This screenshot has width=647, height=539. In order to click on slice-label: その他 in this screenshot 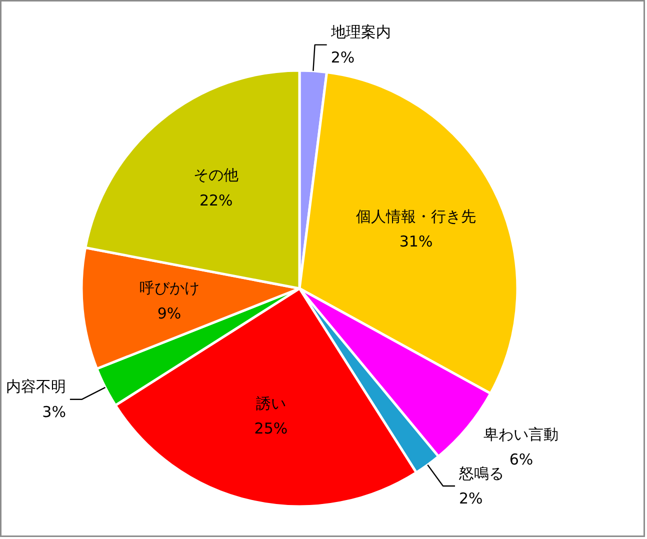, I will do `click(216, 175)`.